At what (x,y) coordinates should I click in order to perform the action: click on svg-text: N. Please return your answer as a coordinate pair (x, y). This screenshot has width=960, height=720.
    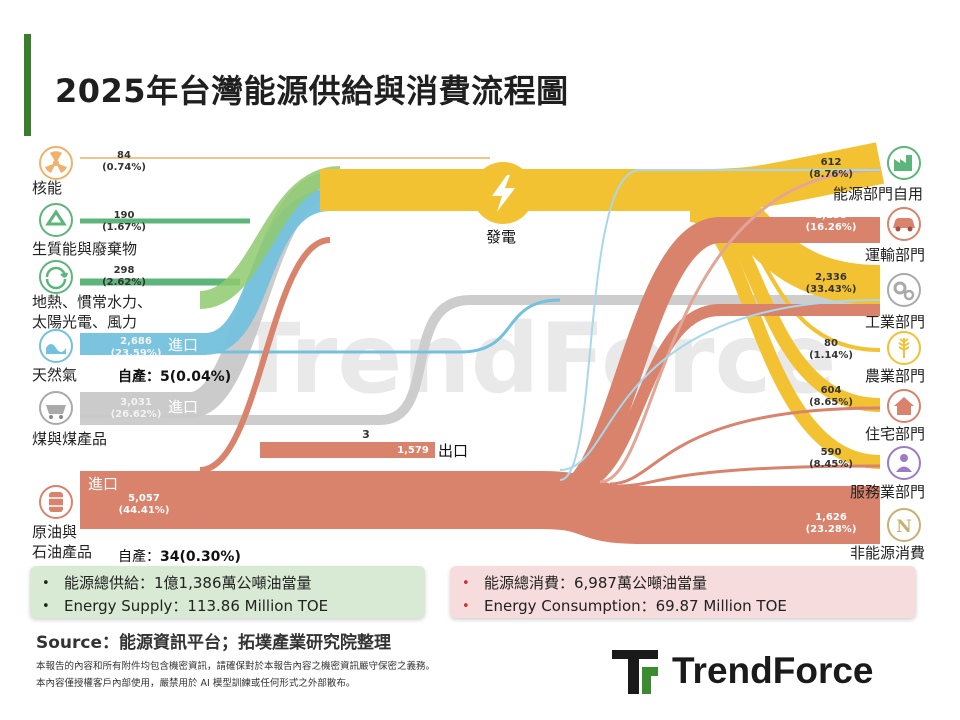
    Looking at the image, I should click on (904, 527).